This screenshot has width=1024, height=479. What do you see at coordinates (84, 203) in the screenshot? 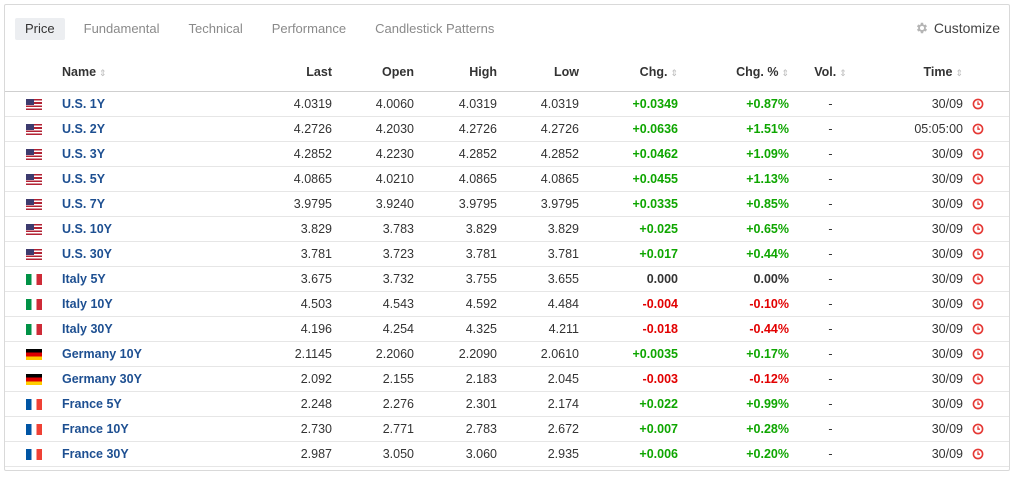
I see `bond-name-link: U.S. 7Y` at bounding box center [84, 203].